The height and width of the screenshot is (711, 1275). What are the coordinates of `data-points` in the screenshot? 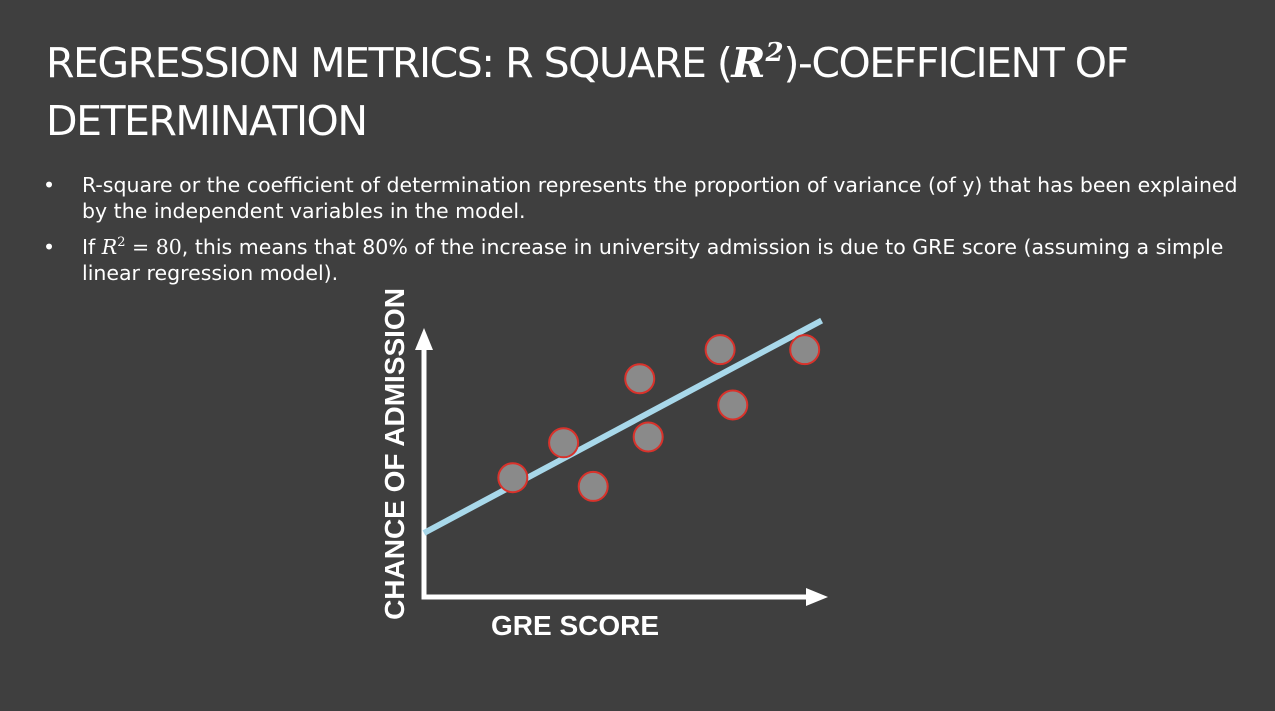 It's located at (659, 418).